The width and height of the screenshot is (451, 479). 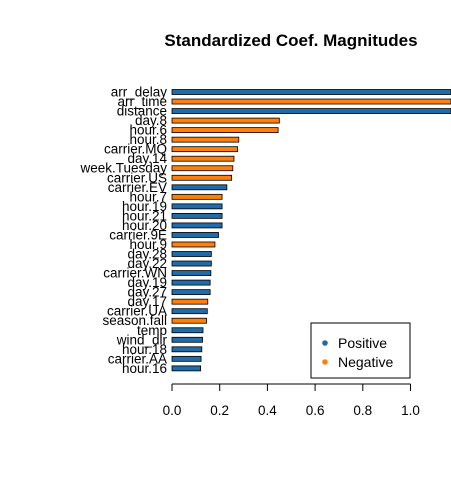 What do you see at coordinates (147, 292) in the screenshot?
I see `category-label: day.27` at bounding box center [147, 292].